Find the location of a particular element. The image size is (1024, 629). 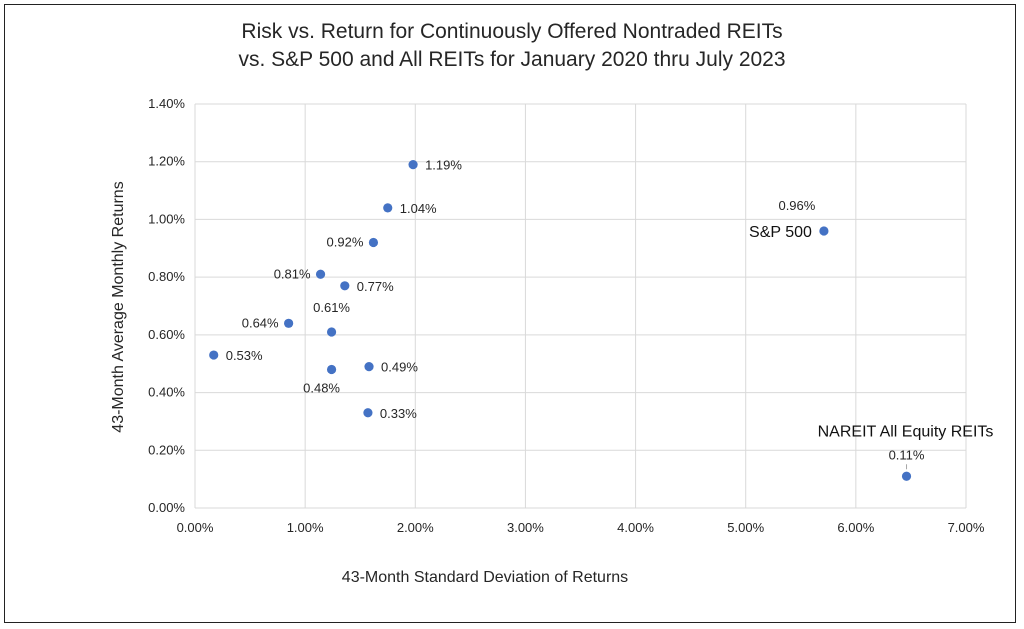

data-label: 0.53% is located at coordinates (244, 355).